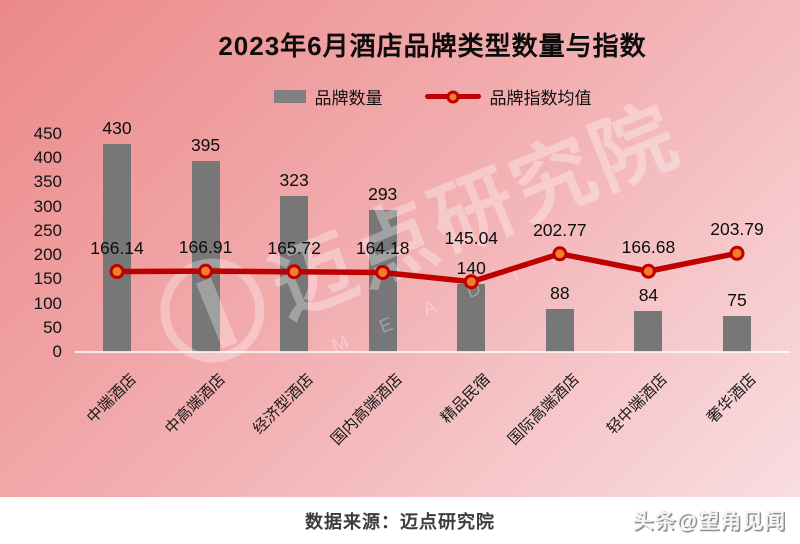 The image size is (800, 544). I want to click on legend: 品牌数量 品牌指数均值, so click(432, 96).